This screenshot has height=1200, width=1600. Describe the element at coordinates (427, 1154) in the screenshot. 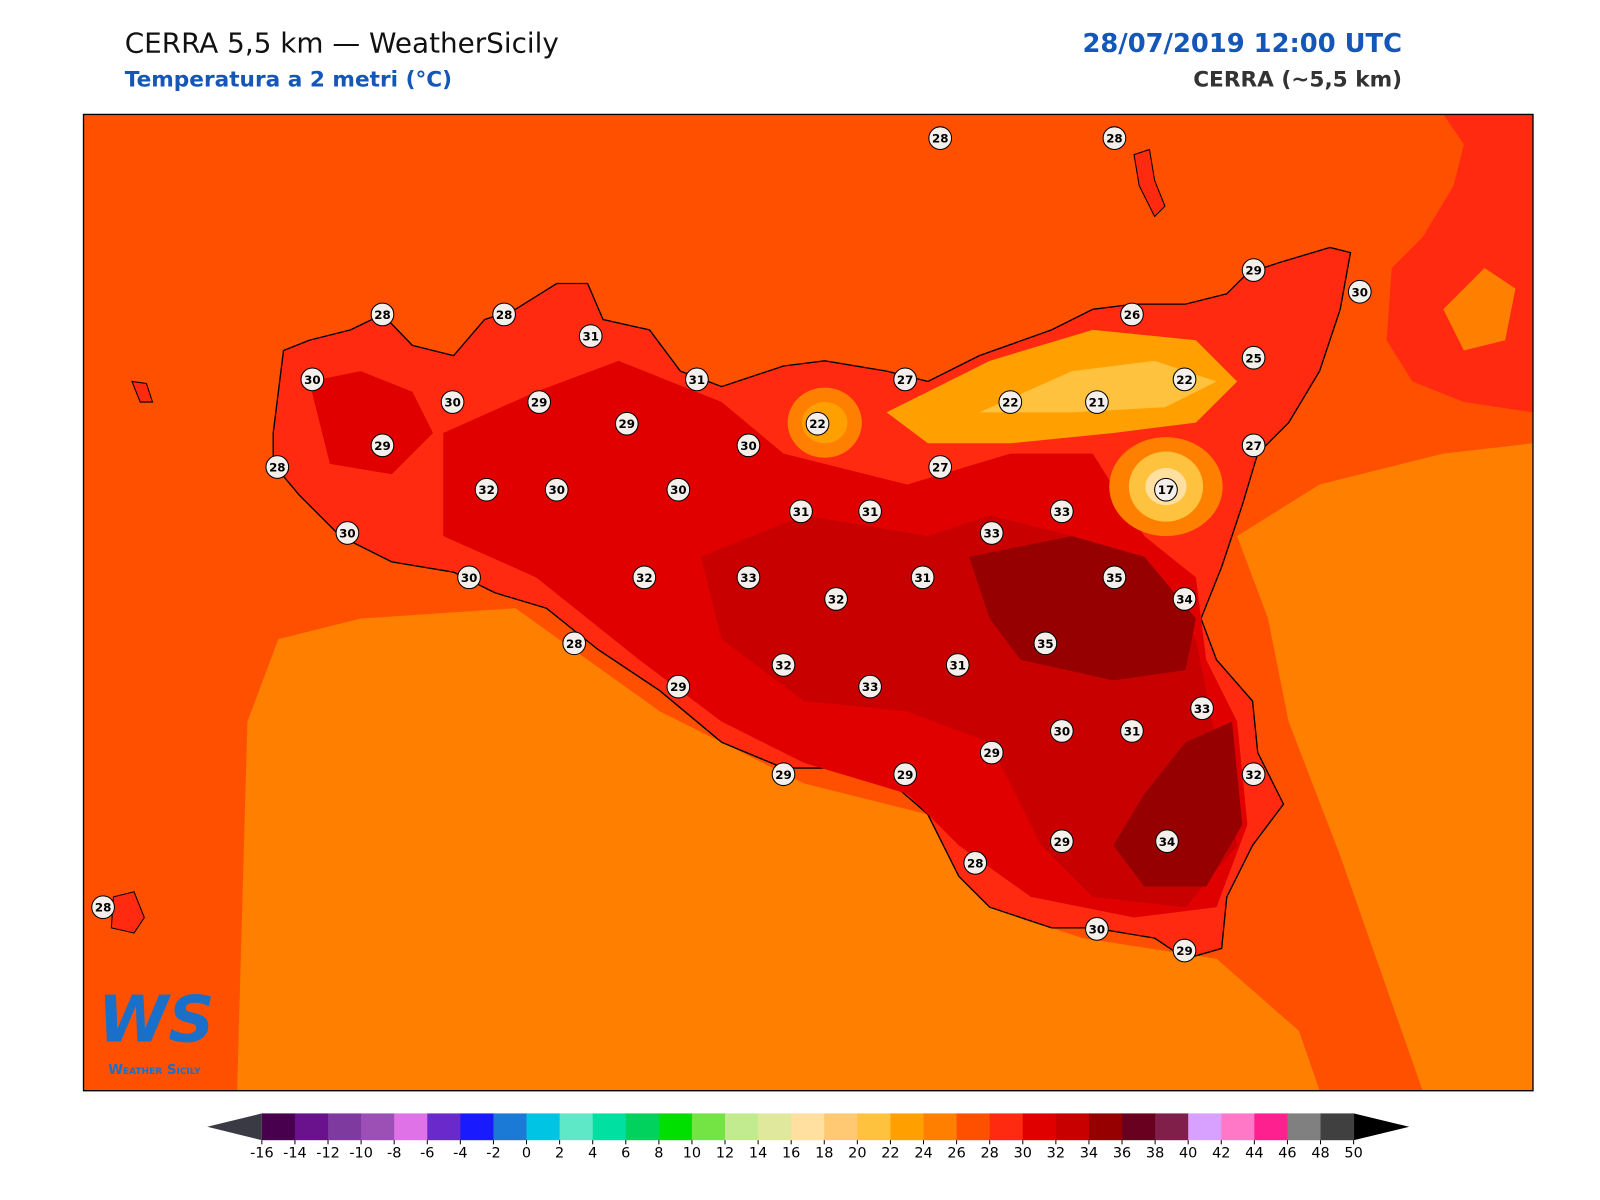

I see `colorbar-tick-label: -6` at that location.